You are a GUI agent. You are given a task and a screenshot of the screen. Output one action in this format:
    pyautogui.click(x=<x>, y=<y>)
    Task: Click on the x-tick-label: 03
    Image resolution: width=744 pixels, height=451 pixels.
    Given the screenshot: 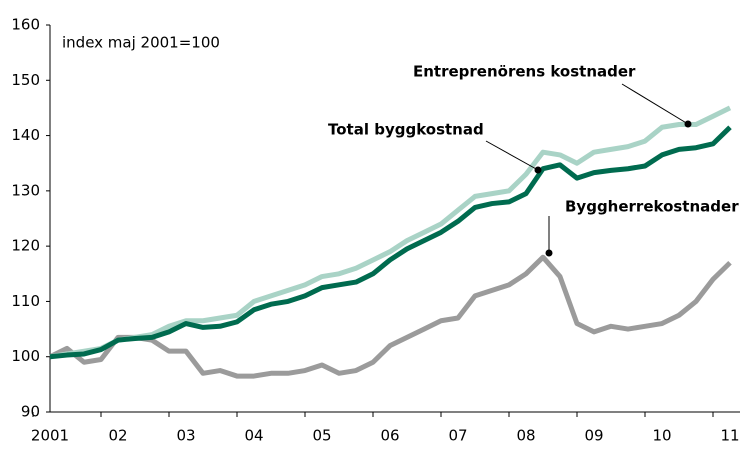 What is the action you would take?
    pyautogui.click(x=185, y=436)
    